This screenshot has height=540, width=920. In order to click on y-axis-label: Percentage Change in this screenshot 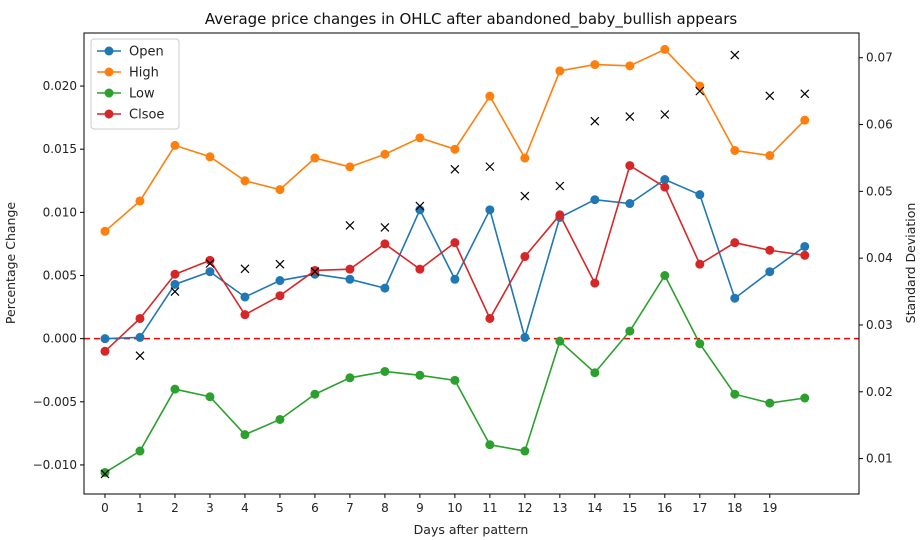, I will do `click(10, 263)`.